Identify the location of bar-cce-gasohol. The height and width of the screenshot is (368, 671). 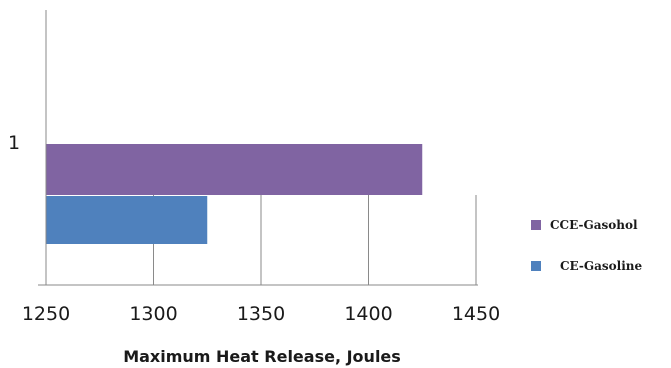
(234, 169).